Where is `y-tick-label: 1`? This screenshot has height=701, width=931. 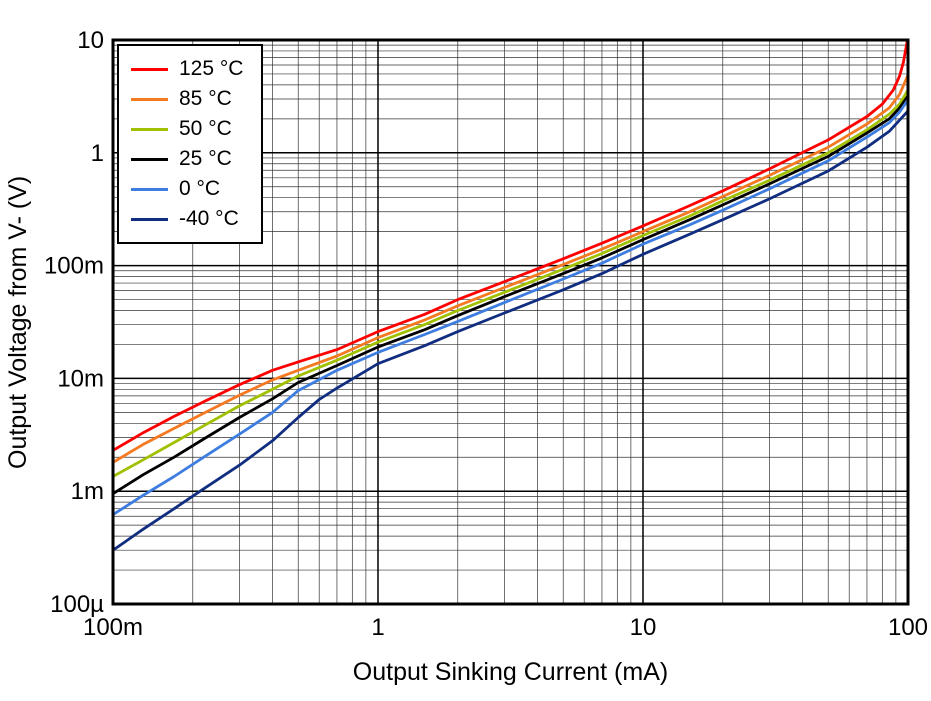
y-tick-label: 1 is located at coordinates (97, 153).